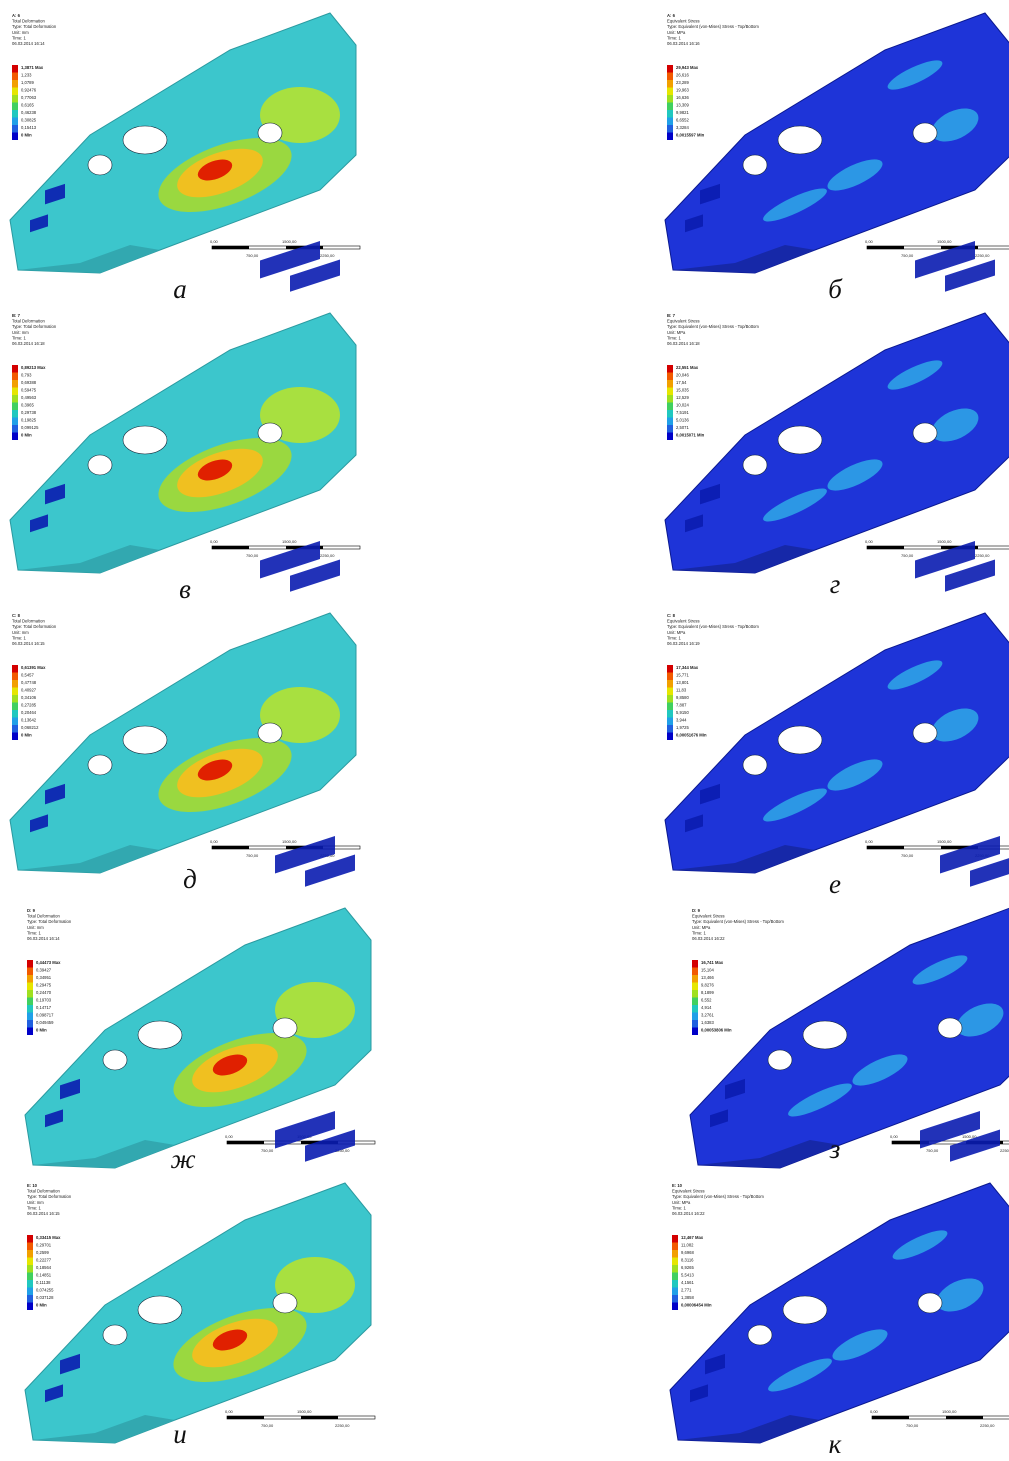  What do you see at coordinates (180, 1434) in the screenshot?
I see `panel-caption: и` at bounding box center [180, 1434].